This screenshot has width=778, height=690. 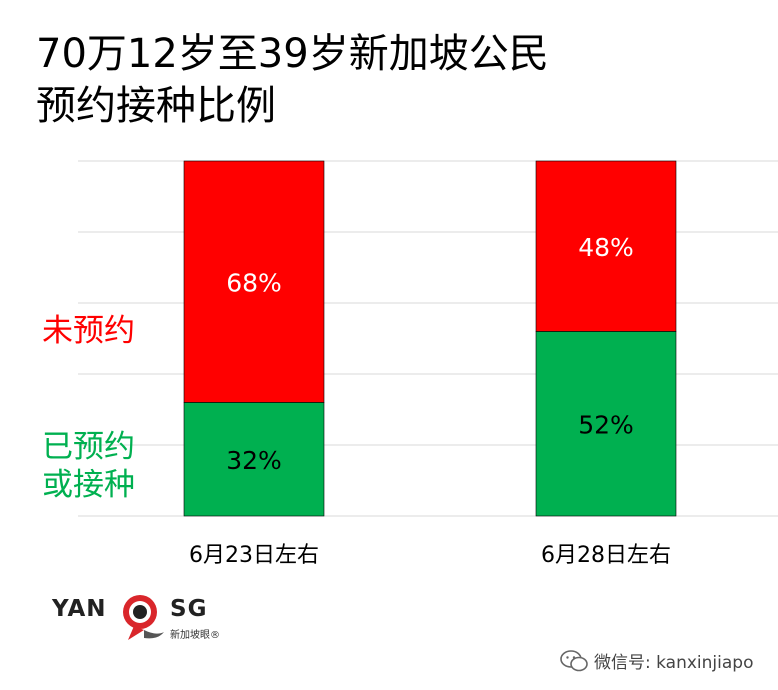 I want to click on data-label: 48%, so click(x=606, y=247).